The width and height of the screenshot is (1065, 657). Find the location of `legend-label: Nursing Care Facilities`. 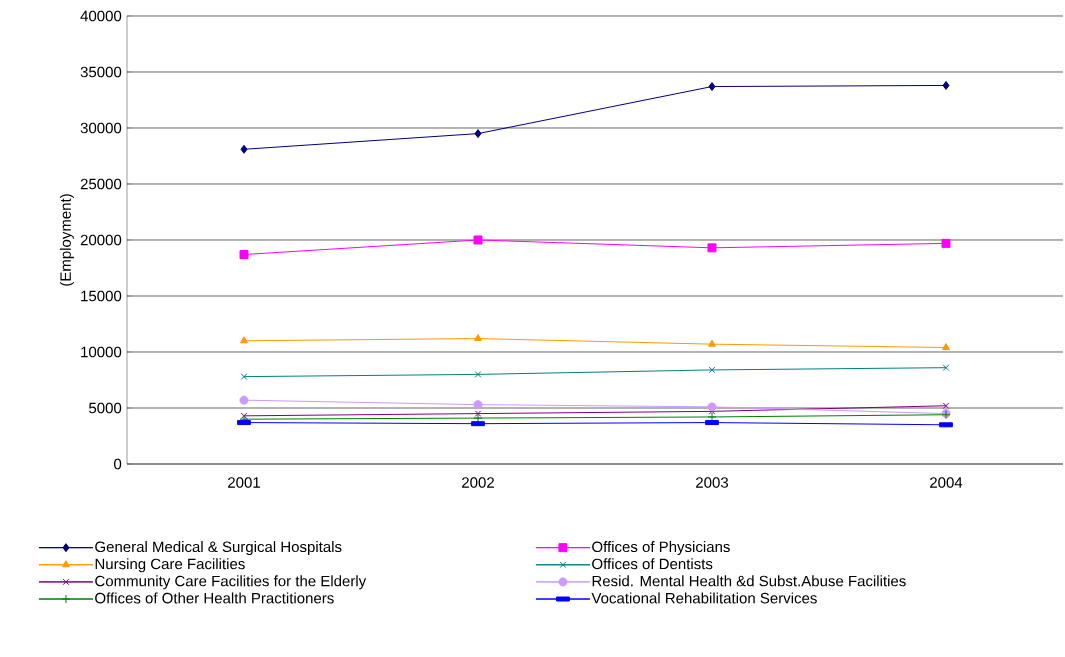

legend-label: Nursing Care Facilities is located at coordinates (170, 565).